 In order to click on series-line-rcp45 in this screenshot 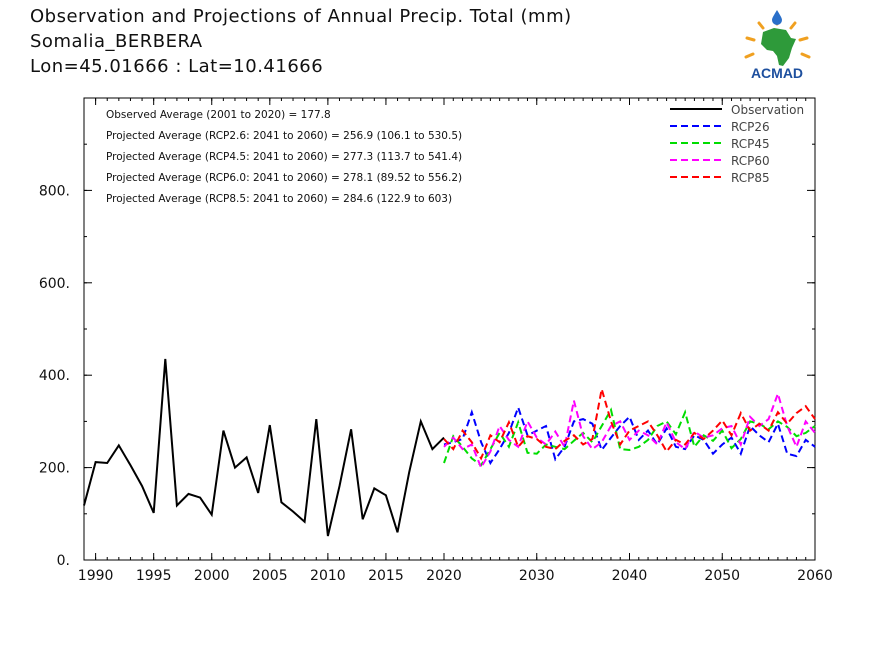, I will do `click(629, 437)`.